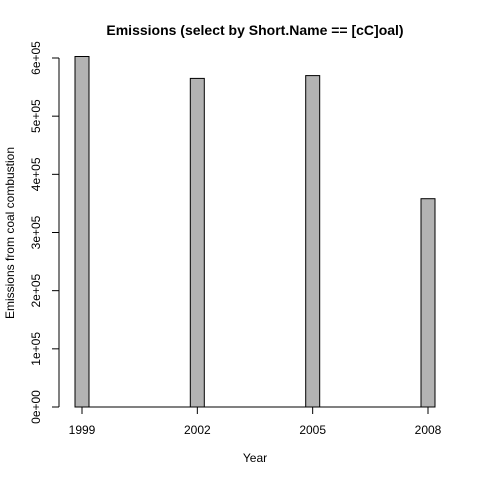  What do you see at coordinates (44, 232) in the screenshot?
I see `y-axis: 0e+00 1e+05 2e+05 3e+05 4e+05 5e+05 6e+05` at bounding box center [44, 232].